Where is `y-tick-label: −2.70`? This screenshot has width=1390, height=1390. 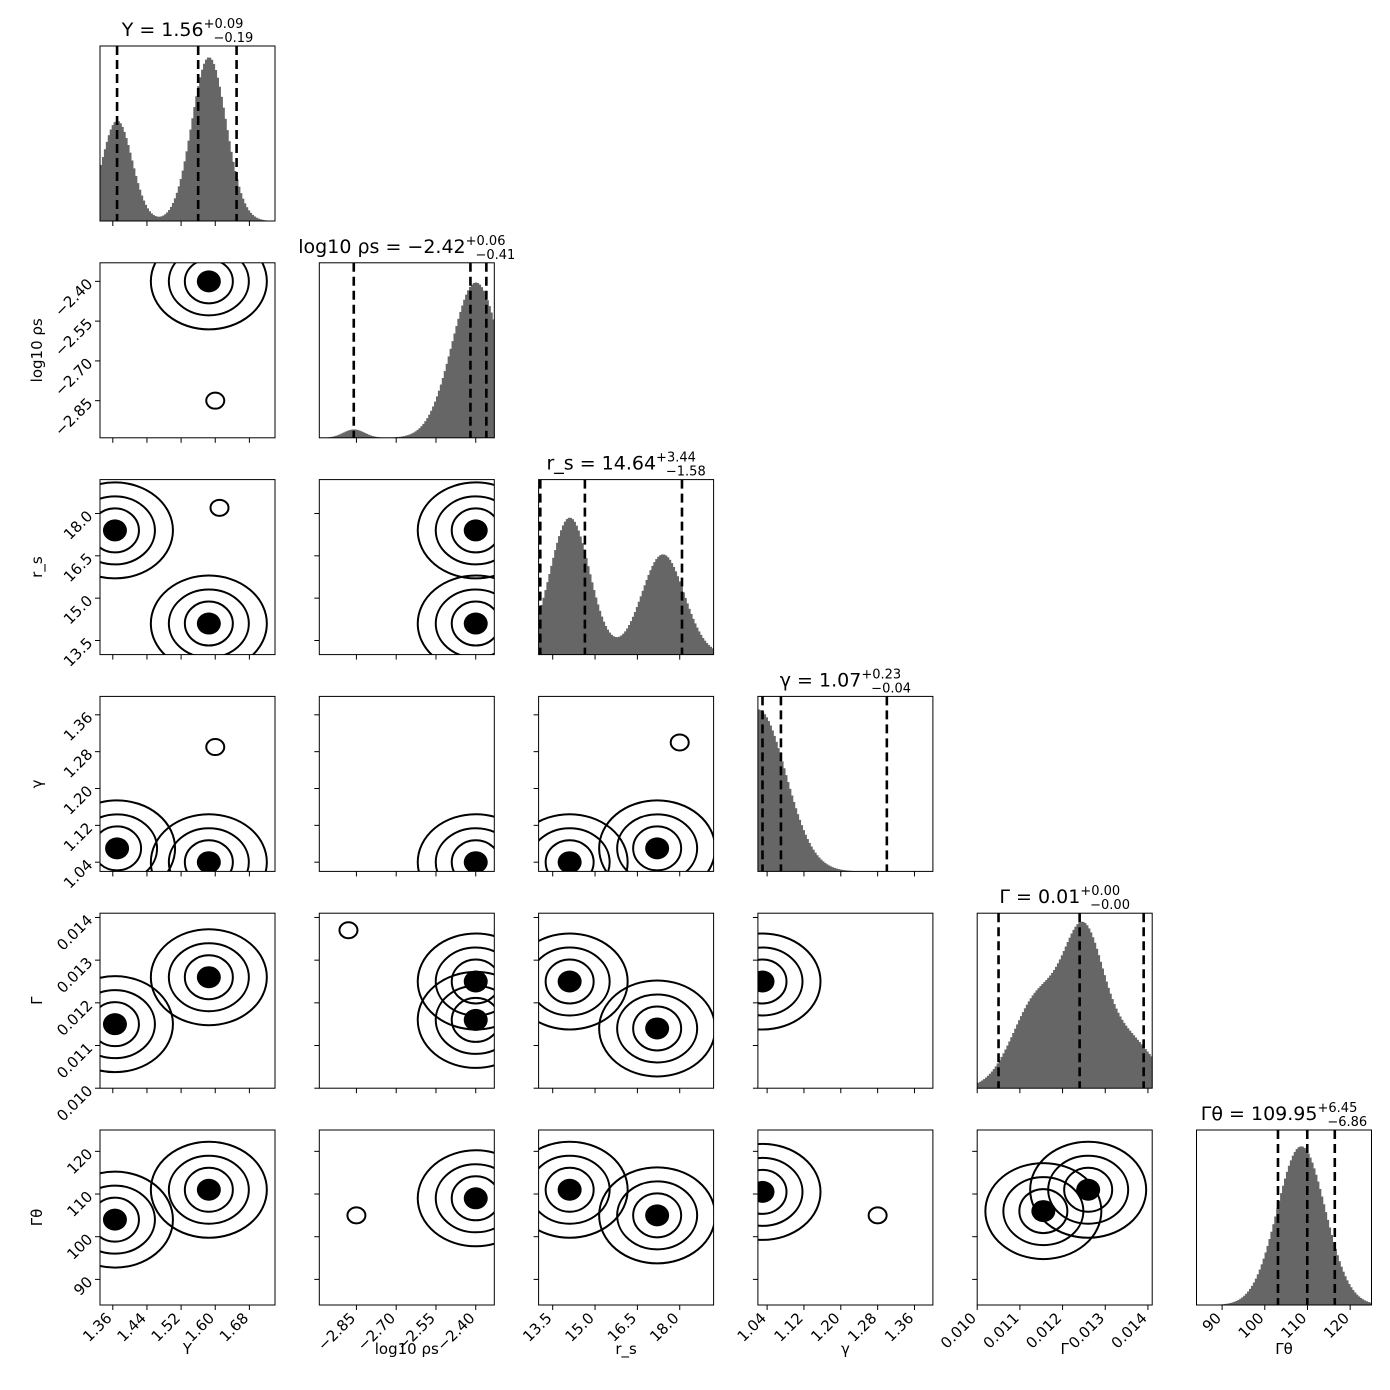 y-tick-label: −2.70 is located at coordinates (73, 377).